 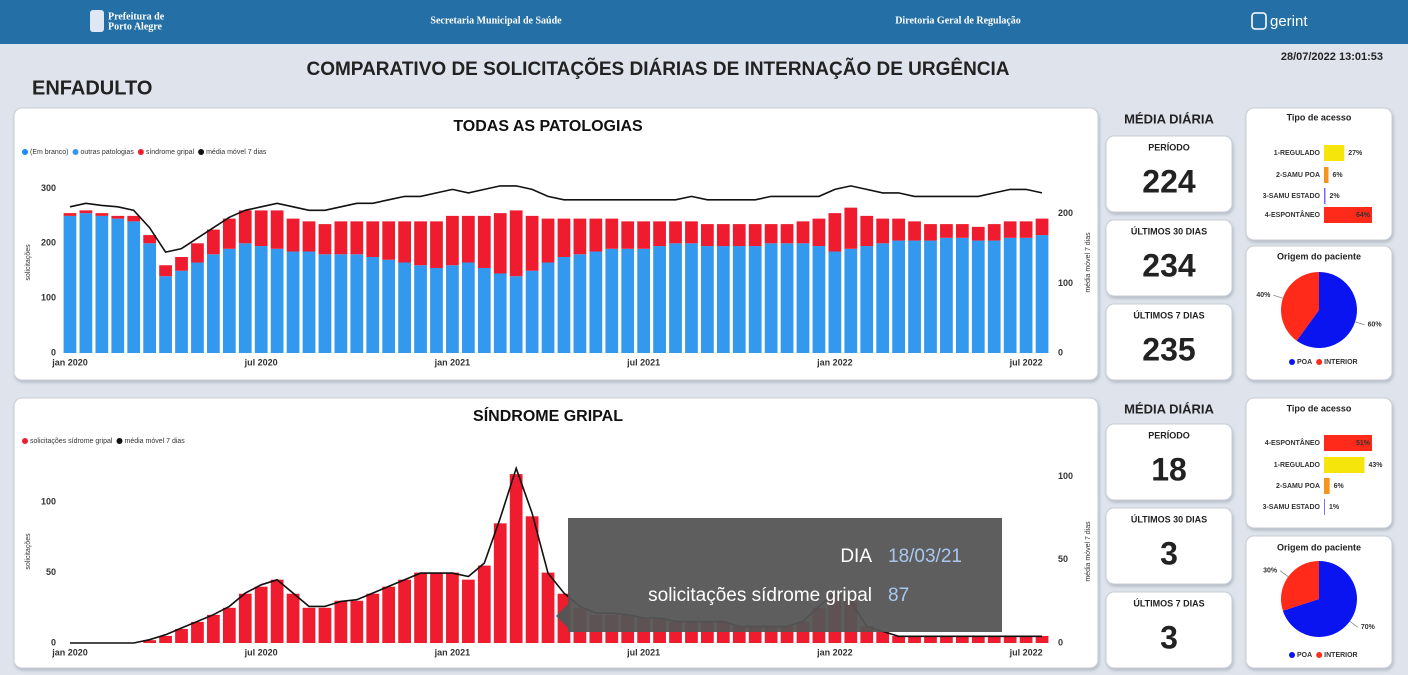 What do you see at coordinates (1259, 21) in the screenshot?
I see `brand-icon` at bounding box center [1259, 21].